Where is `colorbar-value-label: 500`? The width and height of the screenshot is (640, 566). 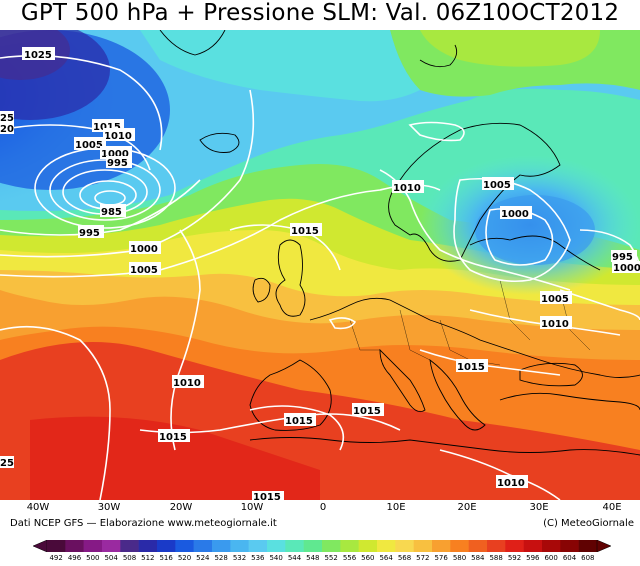 colorbar-value-label: 500 is located at coordinates (93, 558).